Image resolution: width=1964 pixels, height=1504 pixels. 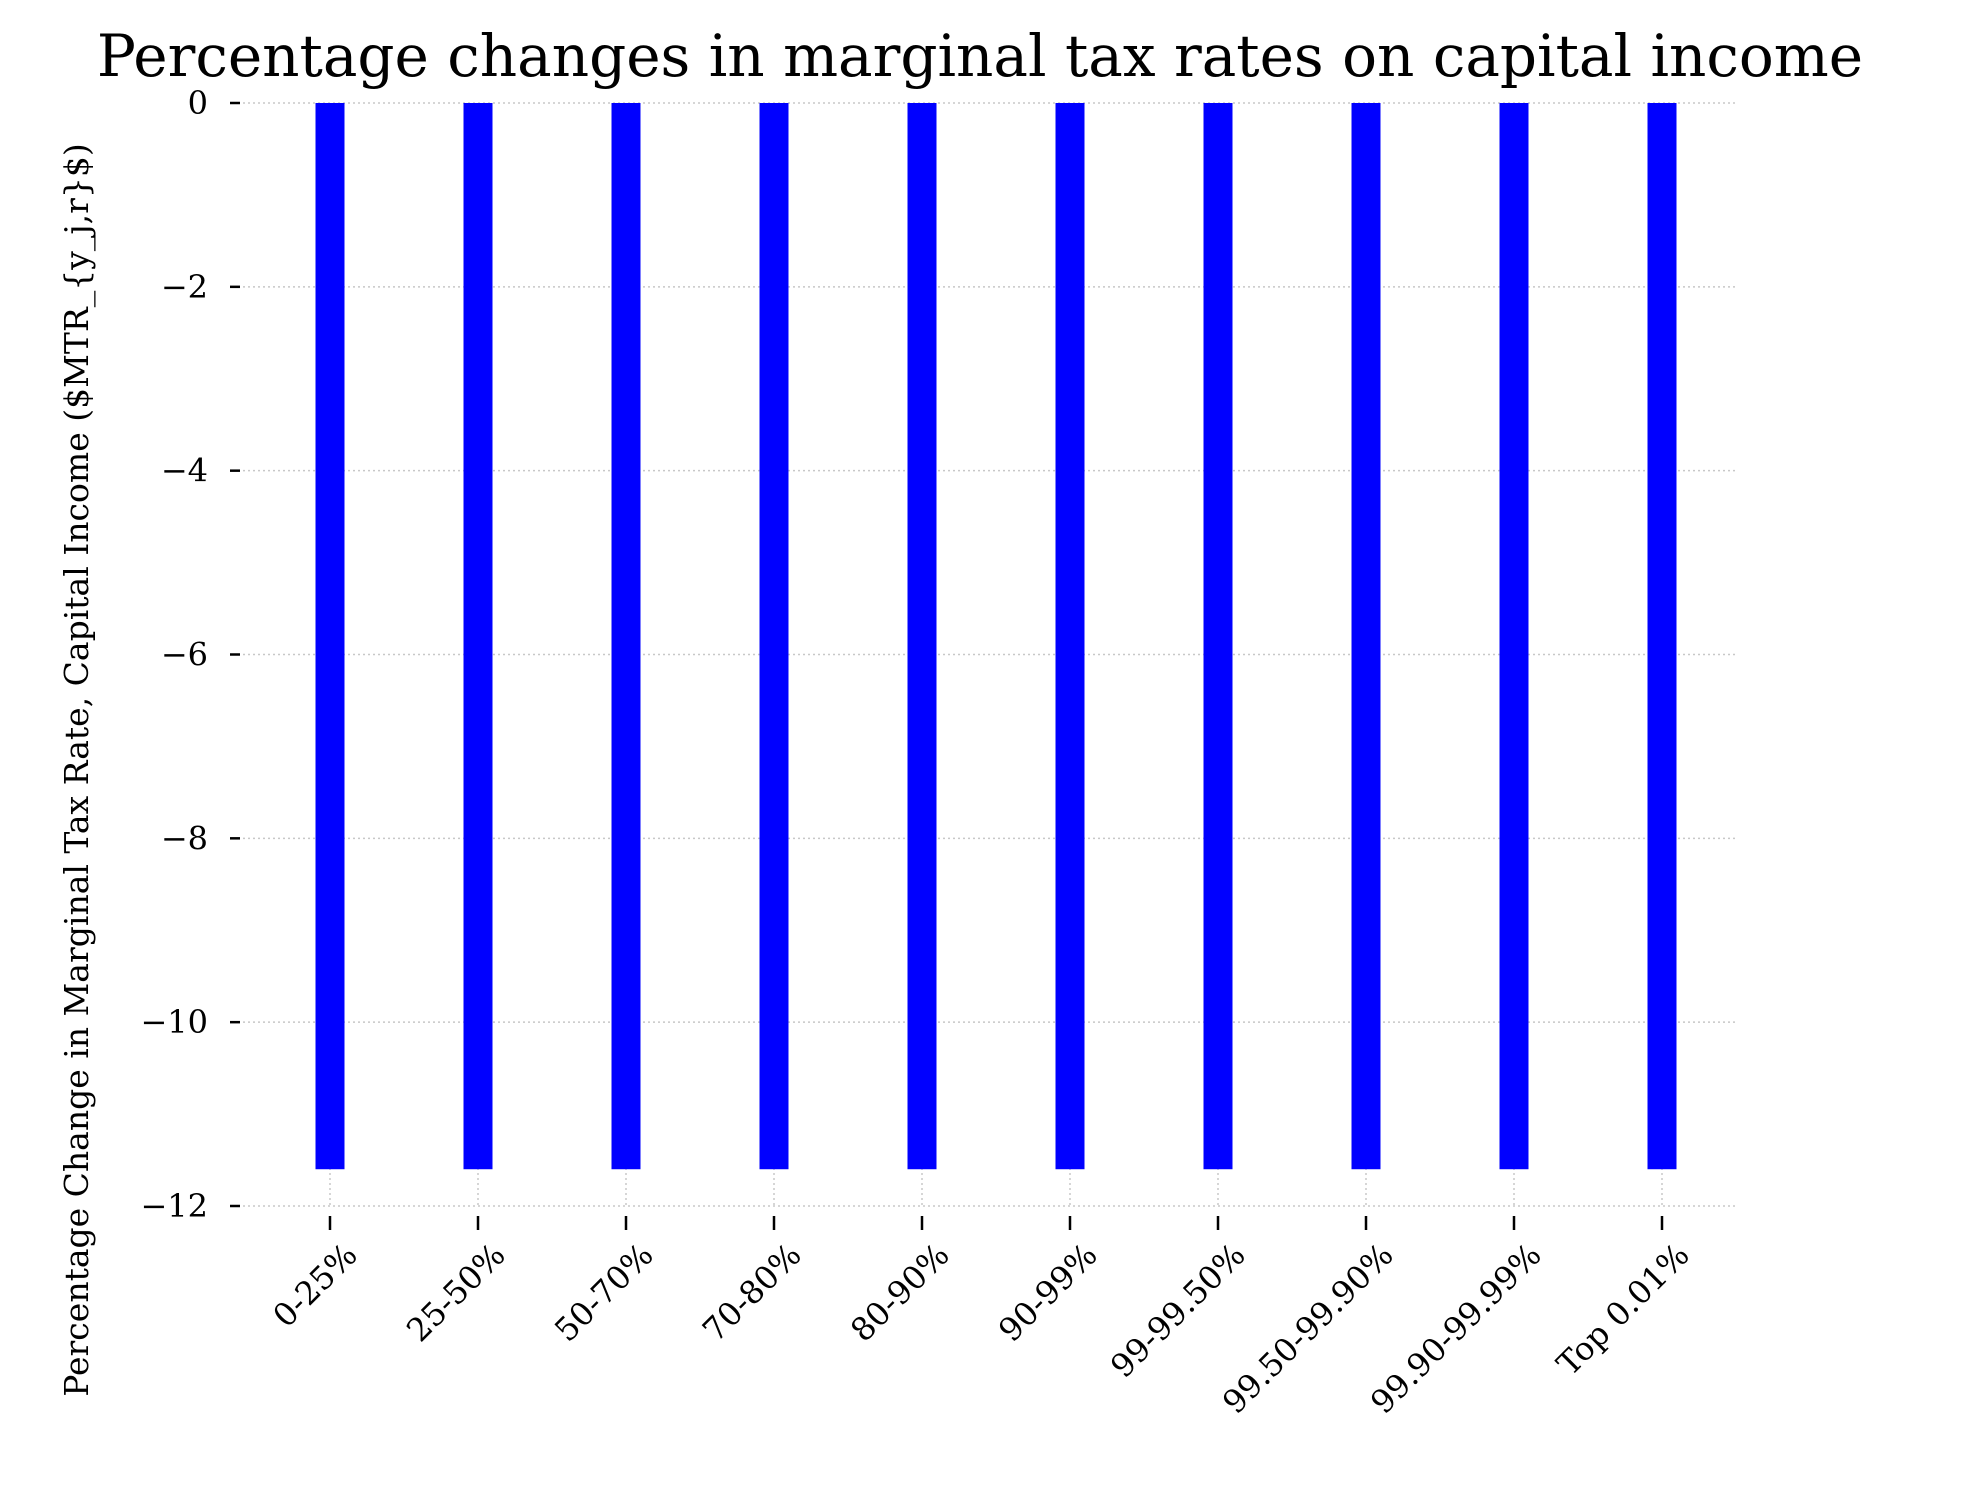 I want to click on y-tick-label: 0, so click(x=198, y=103).